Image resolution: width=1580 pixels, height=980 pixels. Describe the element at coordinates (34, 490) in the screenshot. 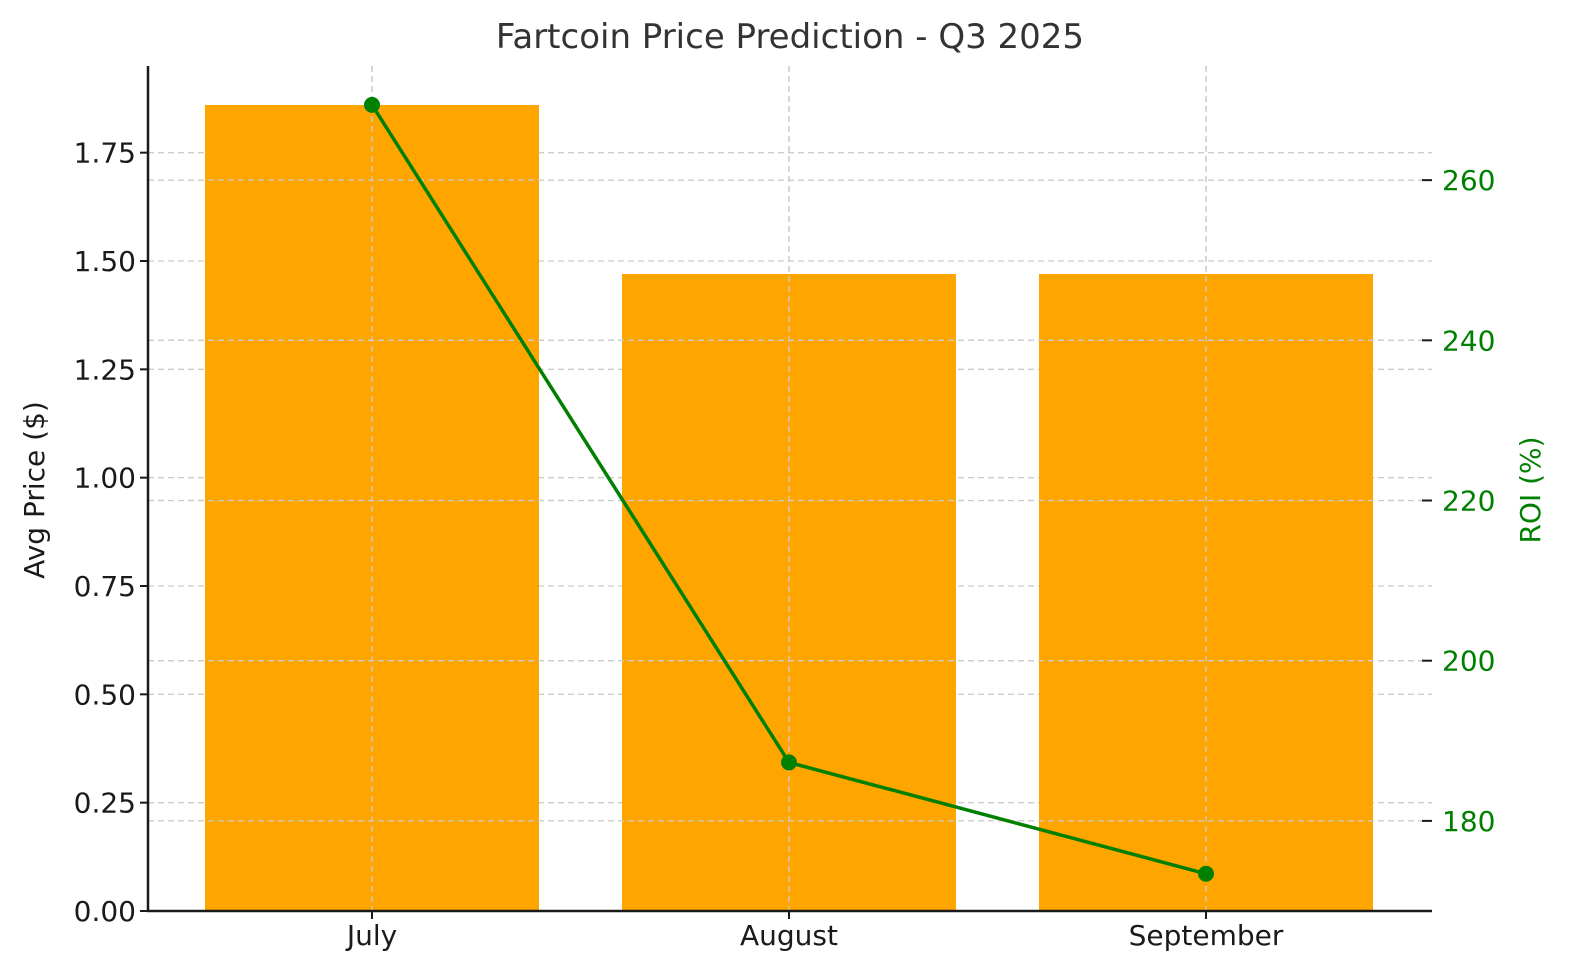

I see `left-axis-title: Avg Price ($)` at that location.